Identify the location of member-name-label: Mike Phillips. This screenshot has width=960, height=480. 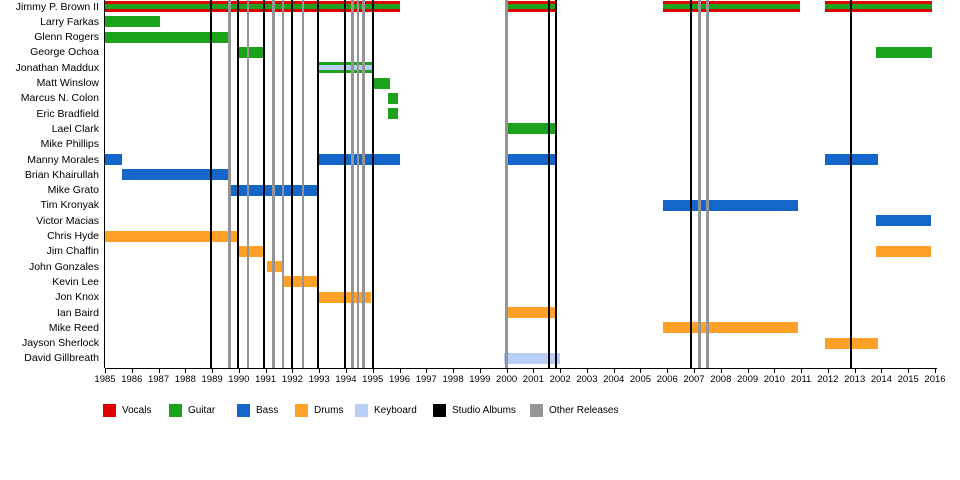
(69, 144).